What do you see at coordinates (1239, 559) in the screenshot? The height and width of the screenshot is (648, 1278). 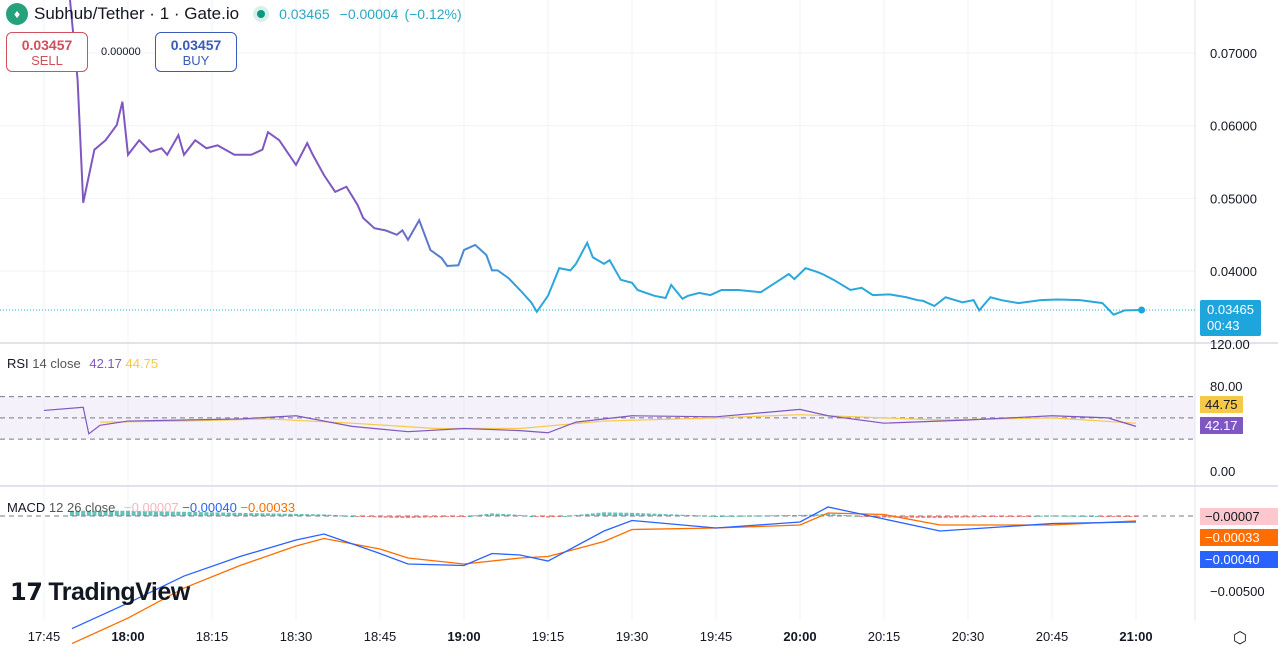 I see `macd-tag: −0.00040` at bounding box center [1239, 559].